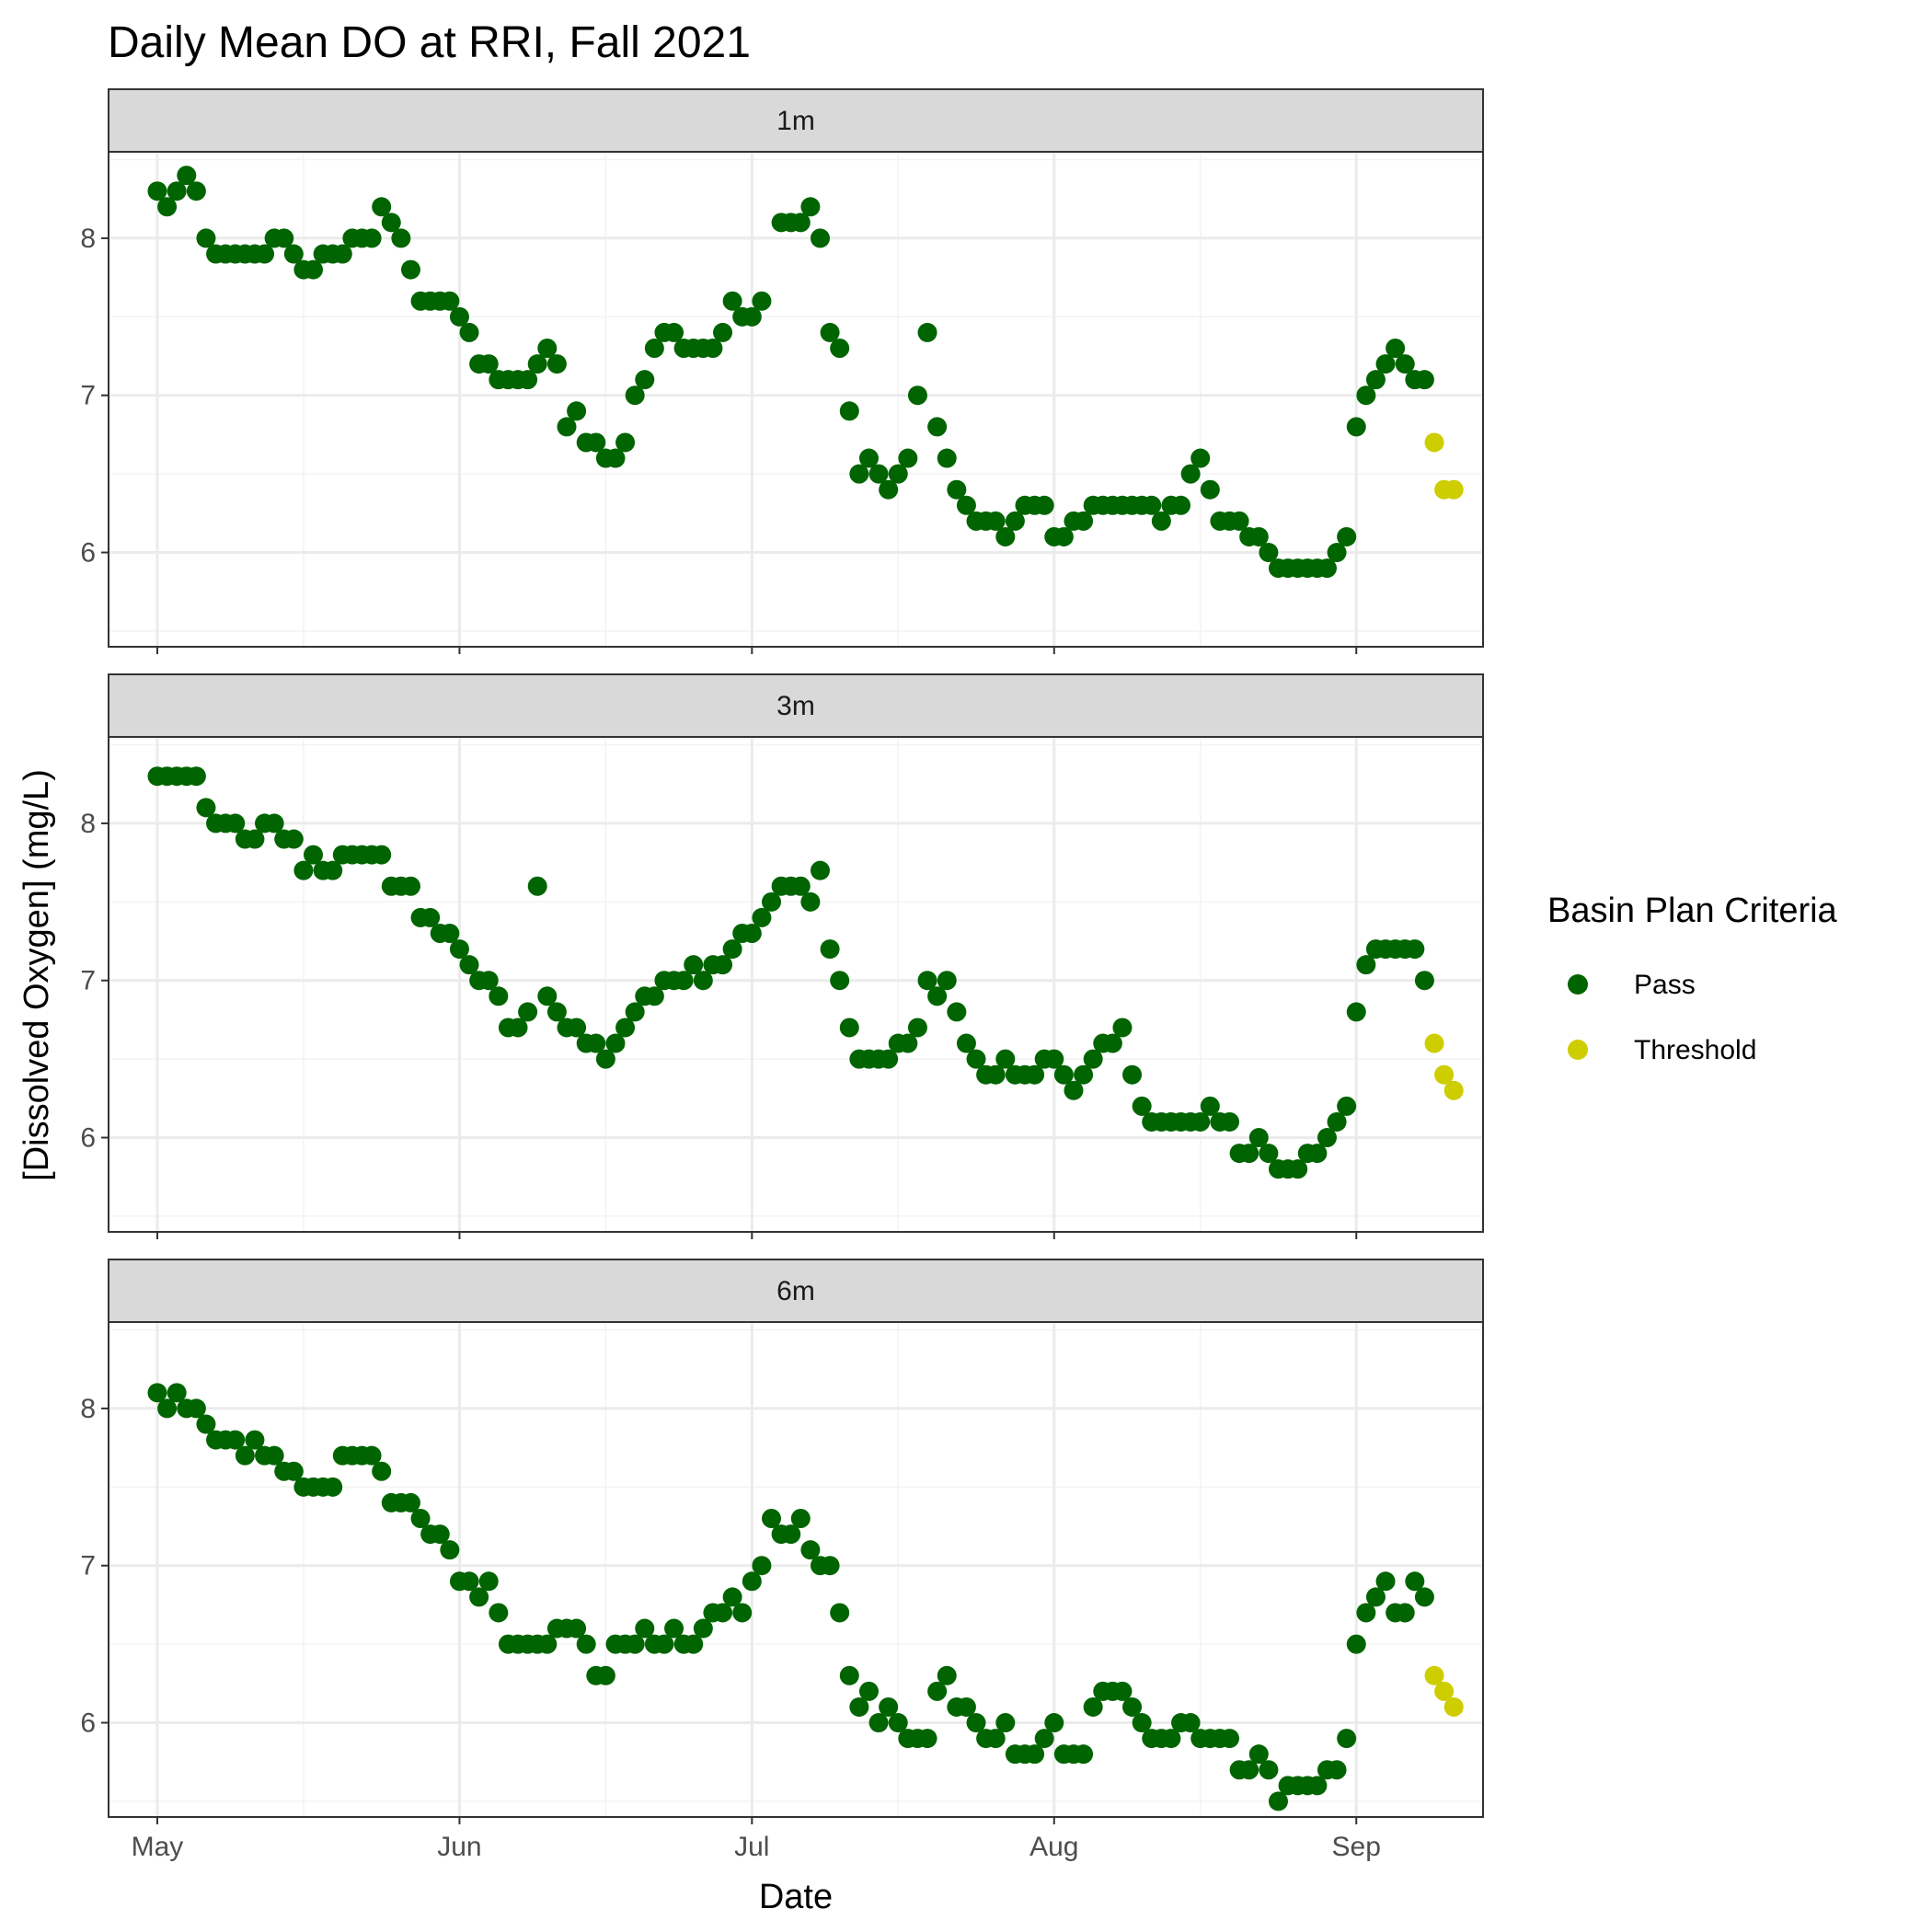 Image resolution: width=1932 pixels, height=1932 pixels. What do you see at coordinates (796, 1291) in the screenshot?
I see `facet-strip` at bounding box center [796, 1291].